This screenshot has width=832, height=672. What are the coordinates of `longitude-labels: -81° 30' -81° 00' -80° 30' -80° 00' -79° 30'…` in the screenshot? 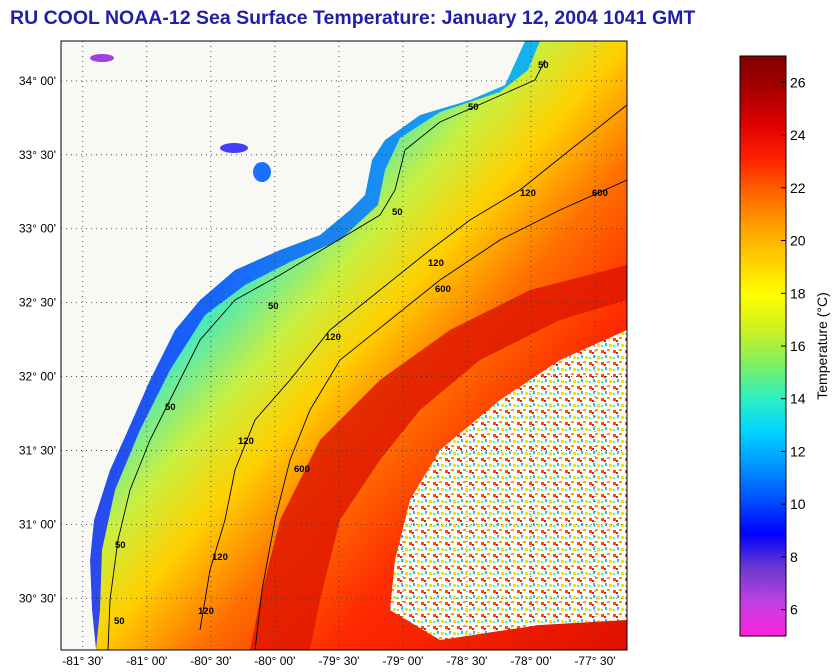 It's located at (338, 661).